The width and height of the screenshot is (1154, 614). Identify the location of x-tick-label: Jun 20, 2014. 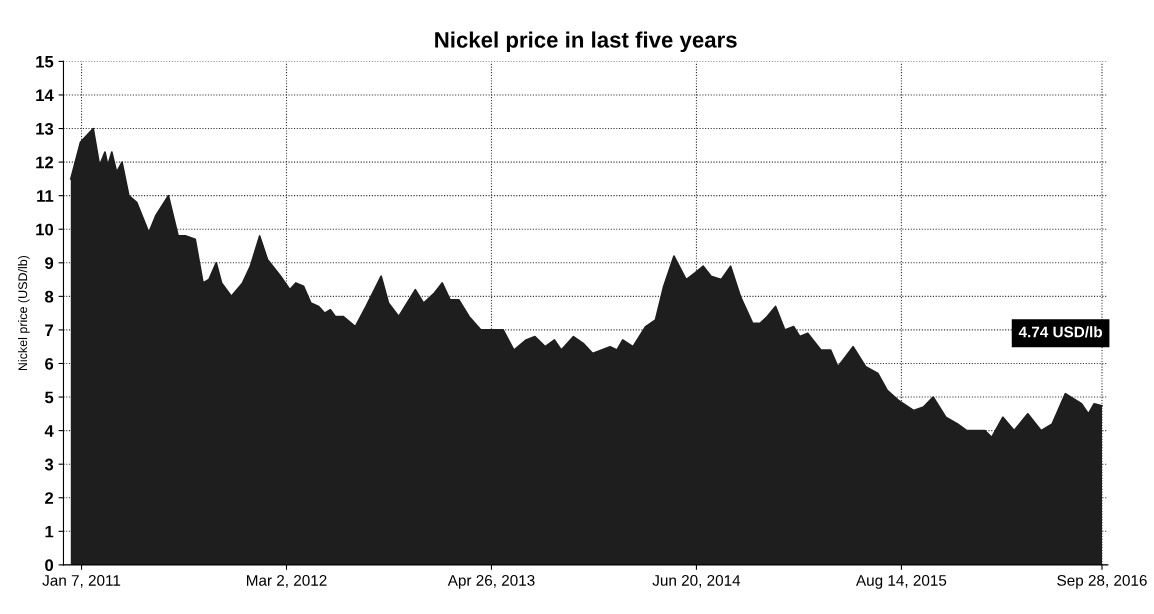
(696, 581).